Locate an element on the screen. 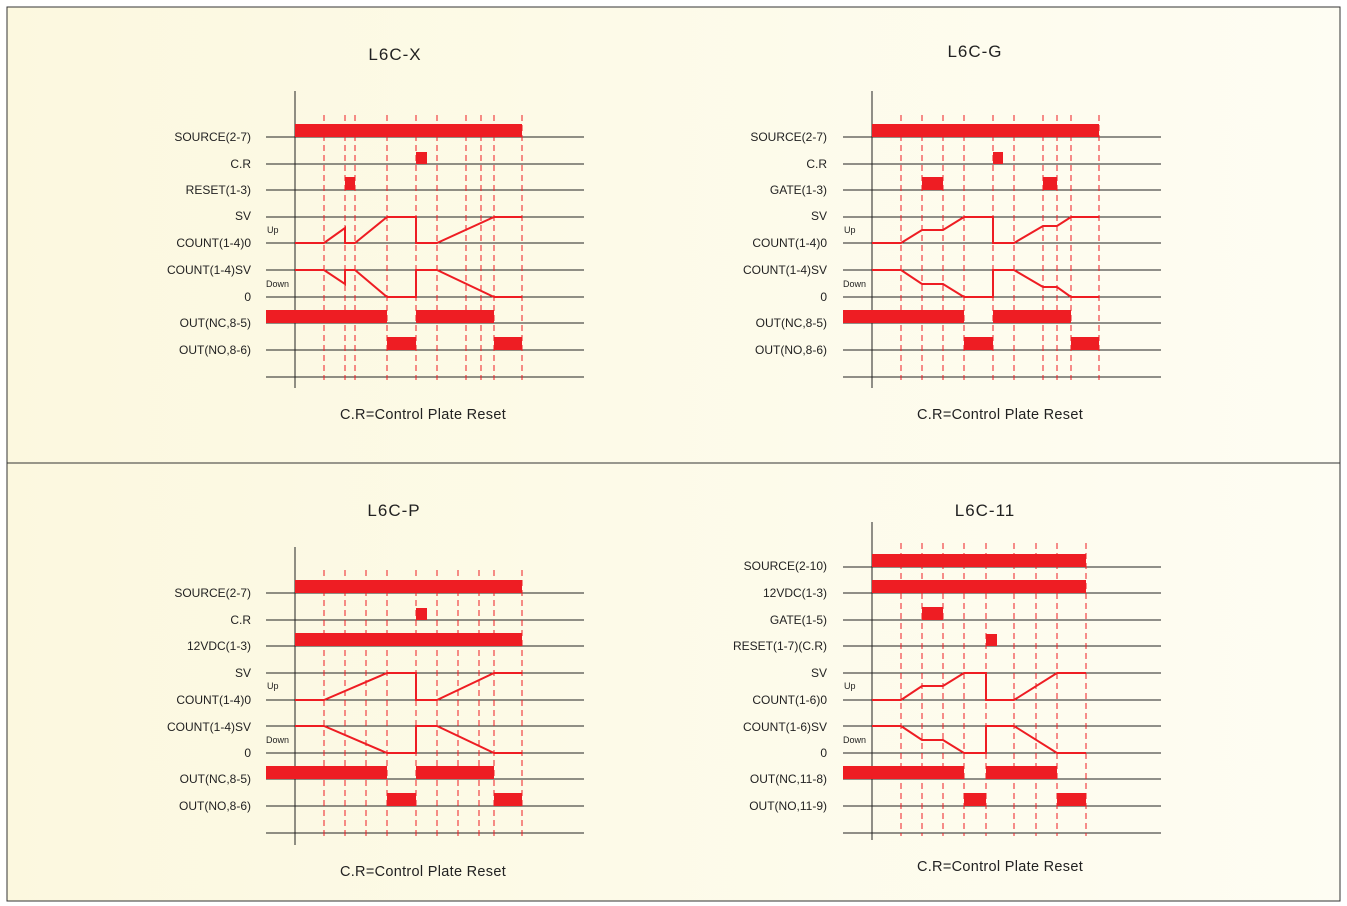 This screenshot has width=1347, height=906. row-label-out-no: OUT(NO,11-9) is located at coordinates (788, 806).